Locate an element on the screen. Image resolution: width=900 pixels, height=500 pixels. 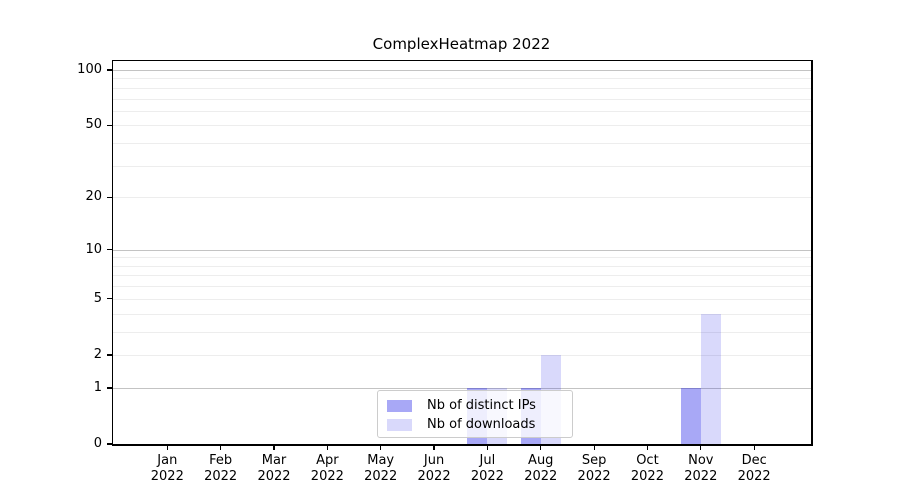
y-tick-label: 1 is located at coordinates (97, 387).